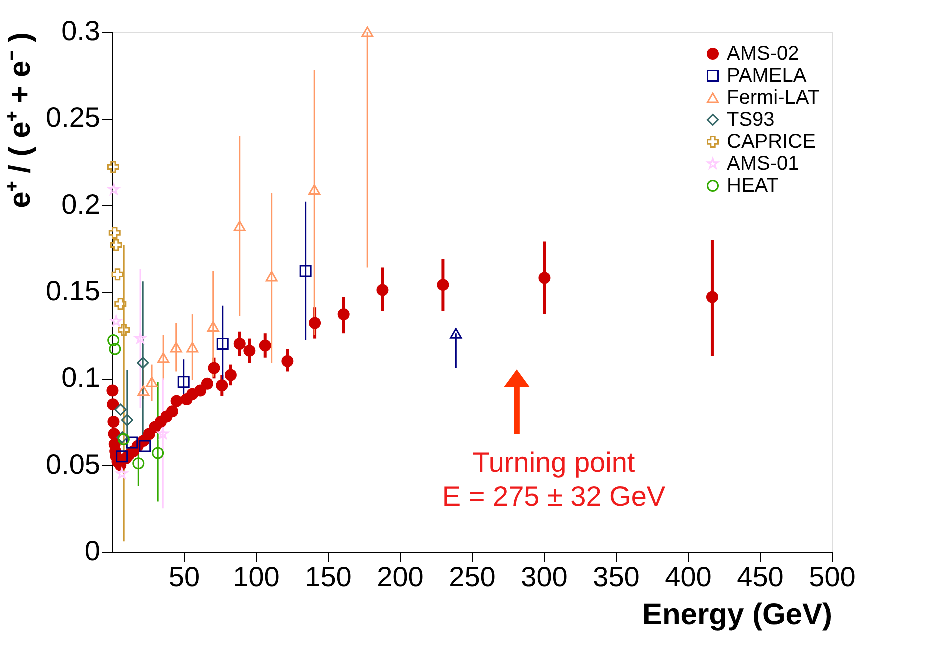  I want to click on legend-label: Fermi-LAT, so click(773, 98).